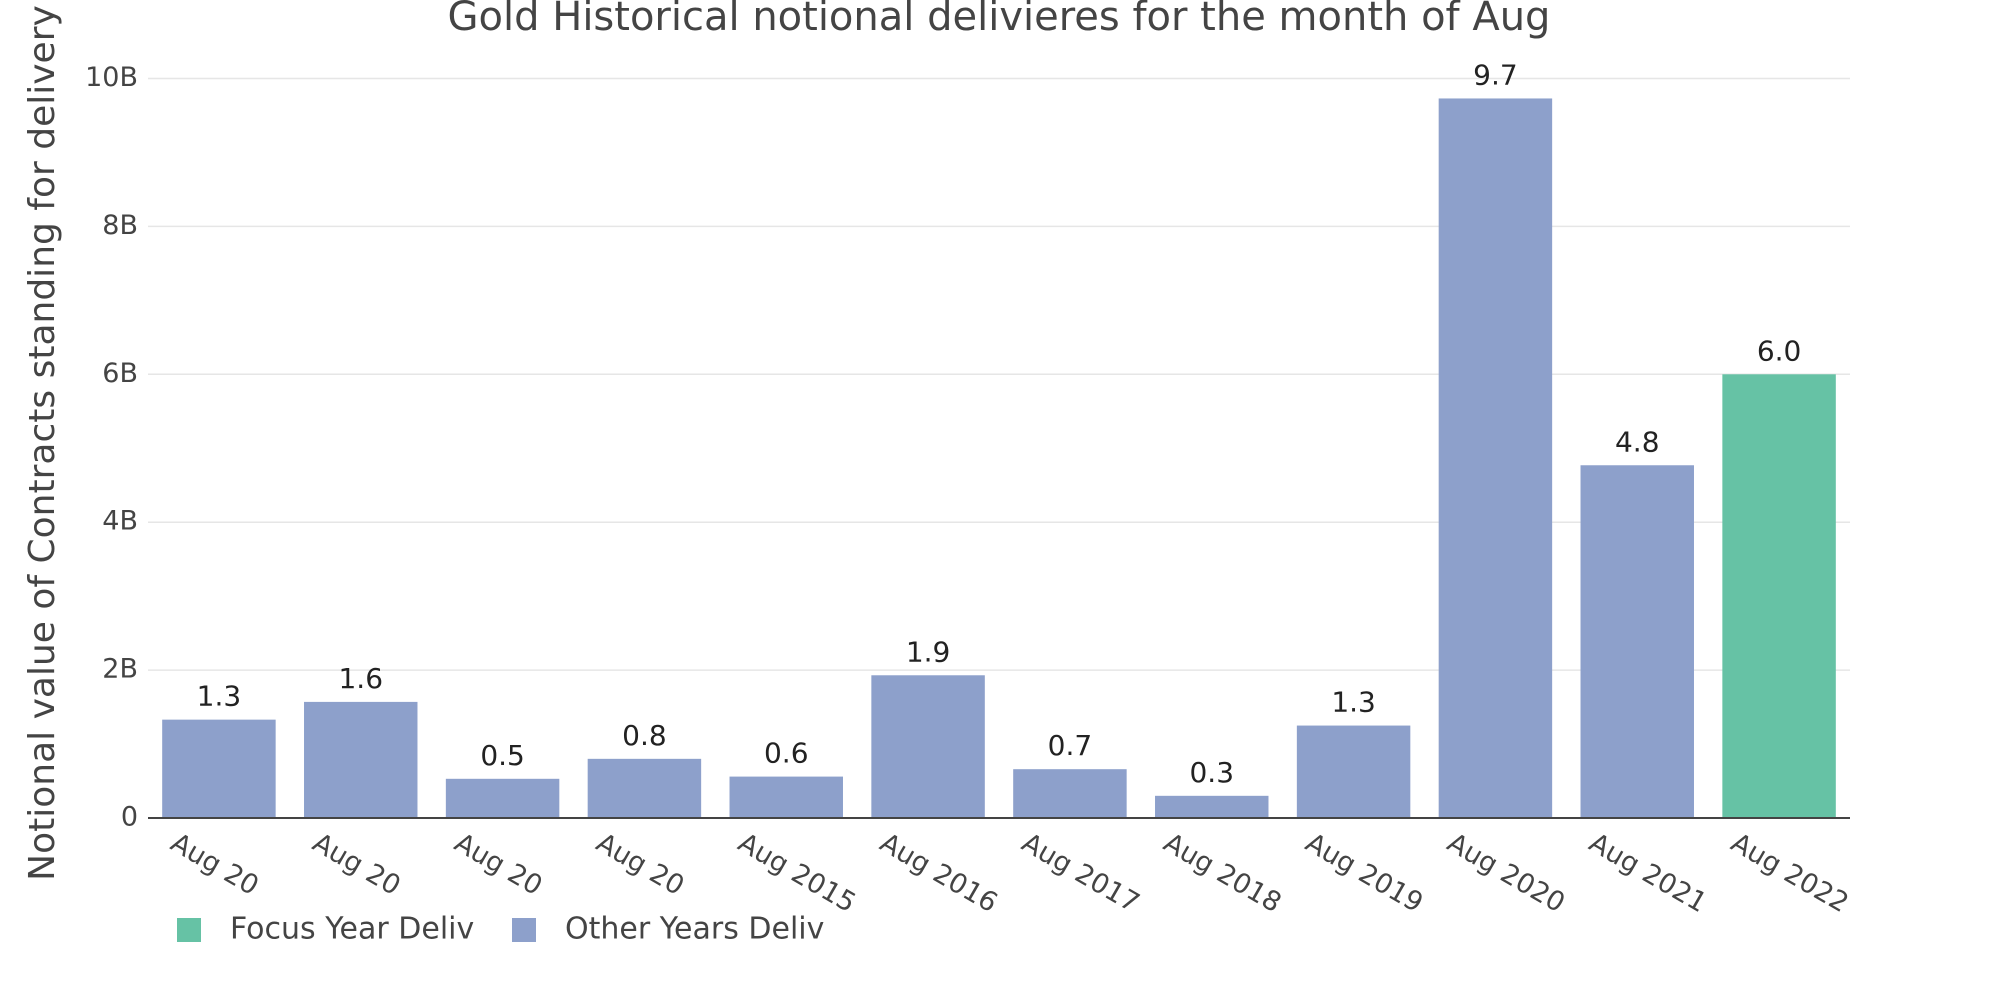 This screenshot has width=1999, height=1000. I want to click on data-label: 0.5, so click(502, 755).